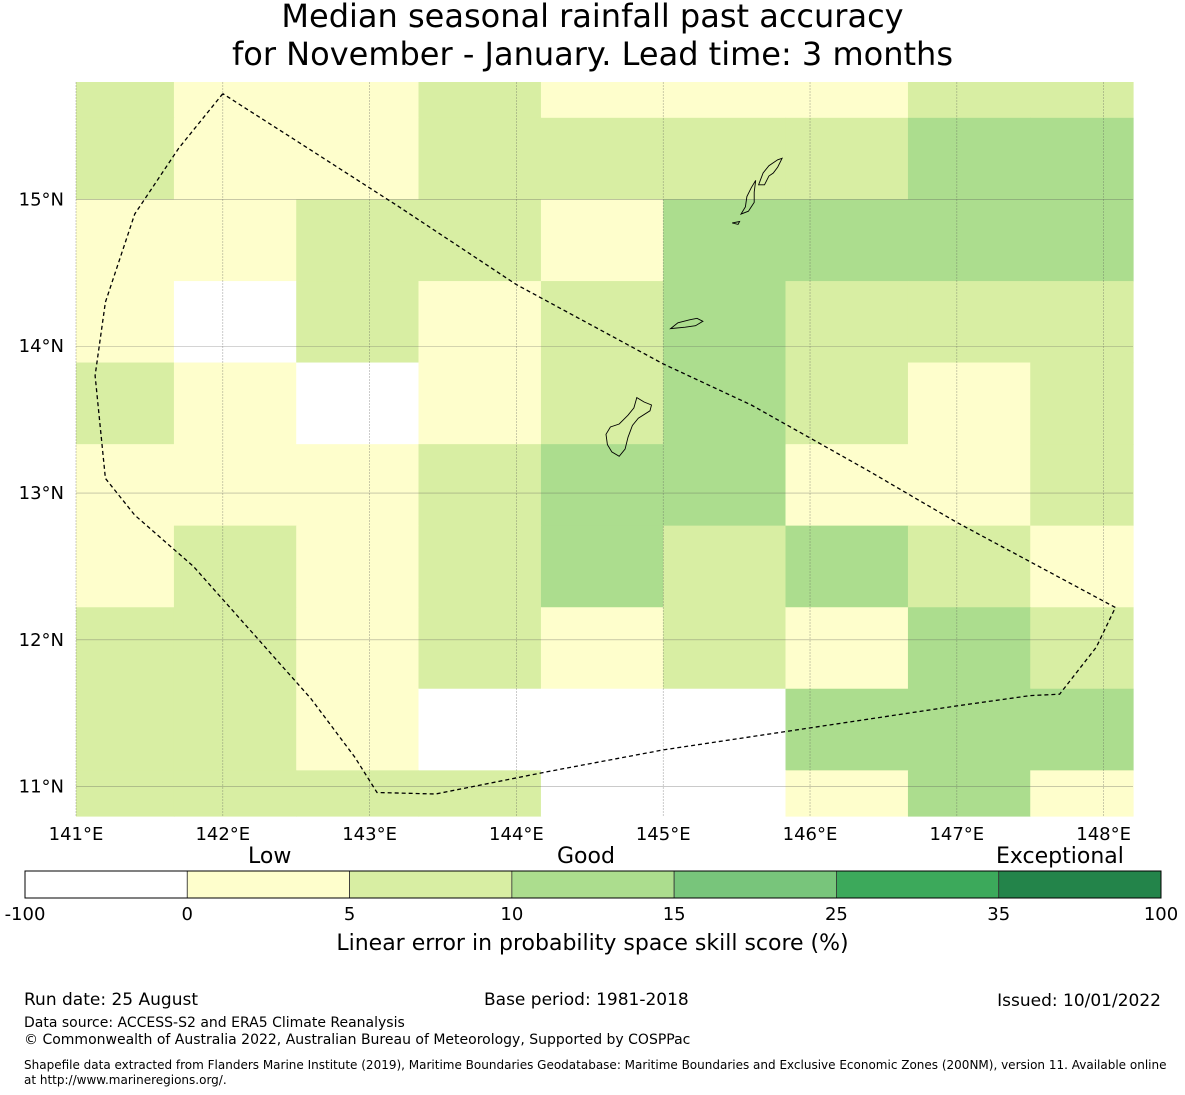 The image size is (1185, 1095). Describe the element at coordinates (511, 914) in the screenshot. I see `colorbar-tick-label: 10` at that location.